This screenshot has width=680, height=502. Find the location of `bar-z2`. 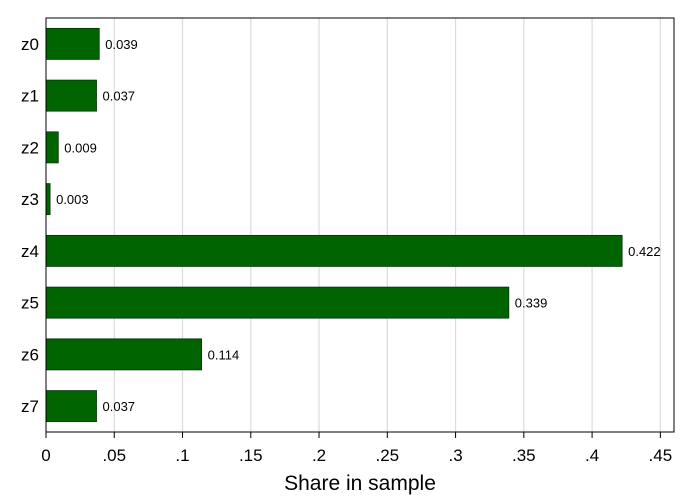

bar-z2 is located at coordinates (52, 147).